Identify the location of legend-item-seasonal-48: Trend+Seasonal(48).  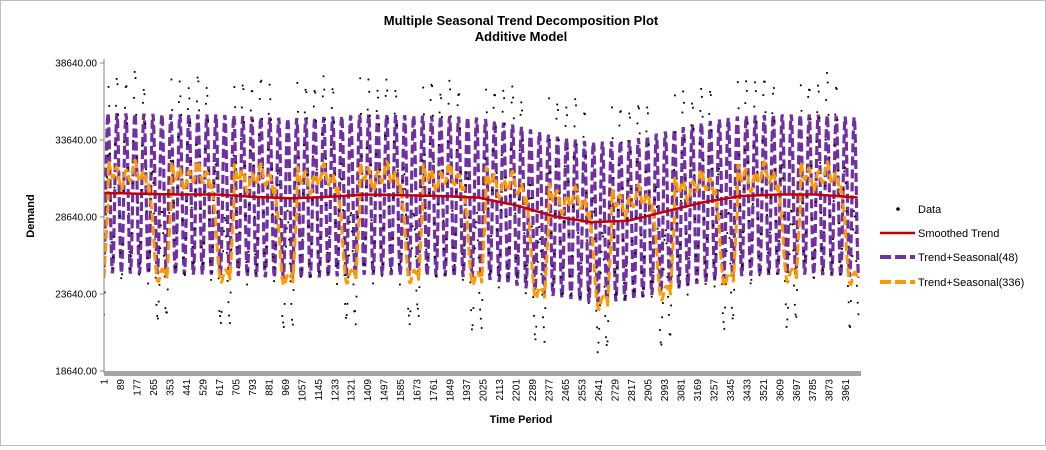
(949, 258).